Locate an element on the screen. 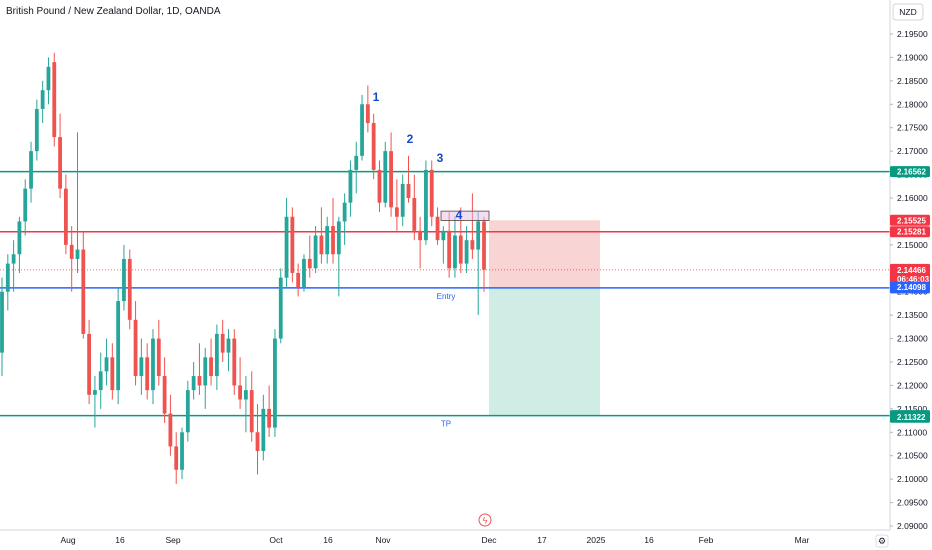  y-tick-label: 2.11500 is located at coordinates (912, 409).